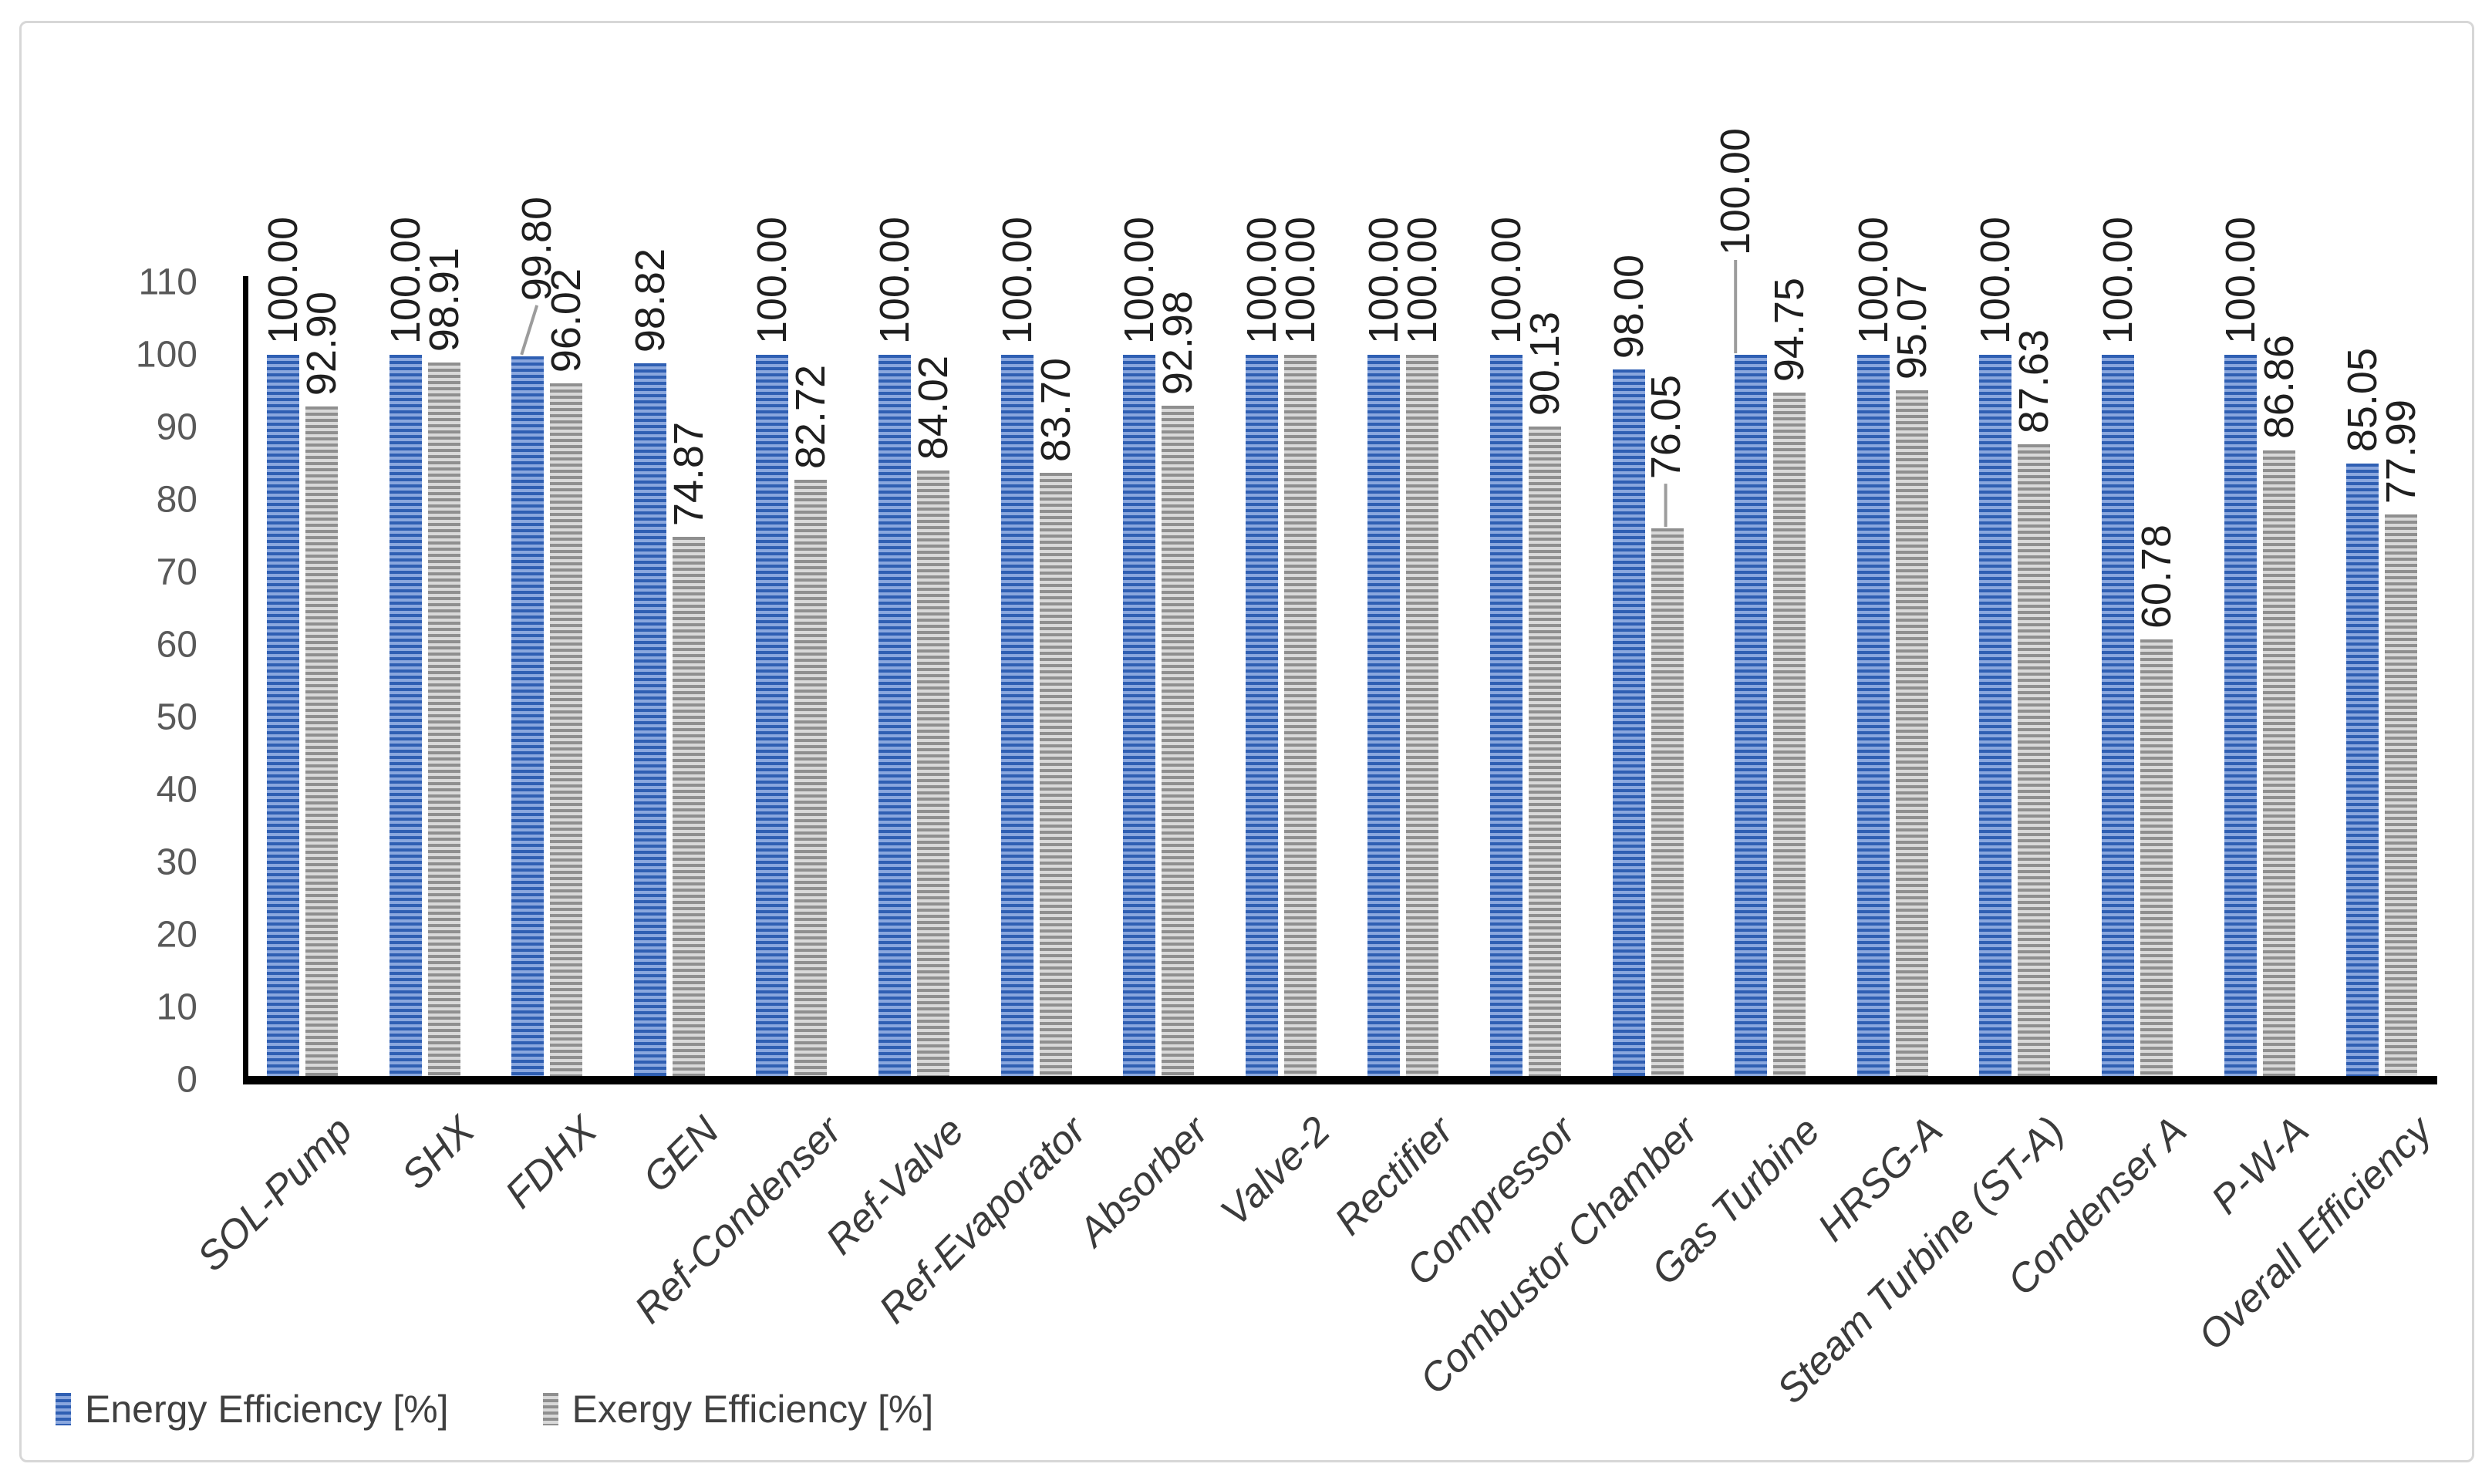 This screenshot has width=2492, height=1484. I want to click on y-tick-label: 50, so click(176, 717).